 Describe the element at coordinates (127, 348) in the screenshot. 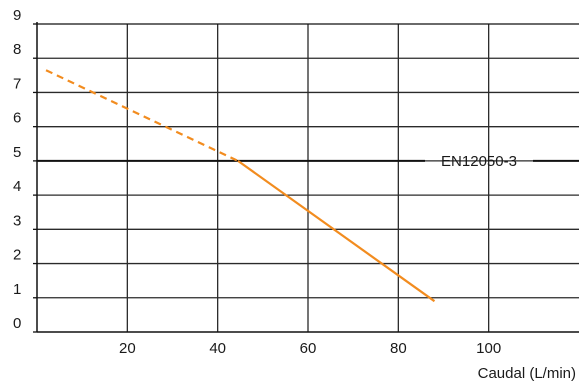

I see `x-tick-label-20: 20` at that location.